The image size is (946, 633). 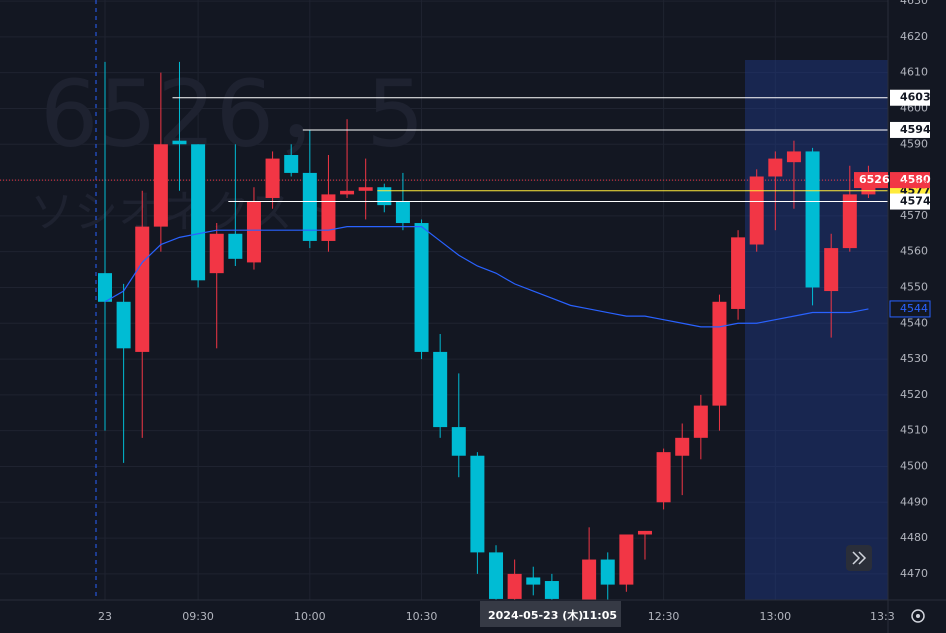 I want to click on crosshair-date: 2024-05-23 (木), so click(x=535, y=615).